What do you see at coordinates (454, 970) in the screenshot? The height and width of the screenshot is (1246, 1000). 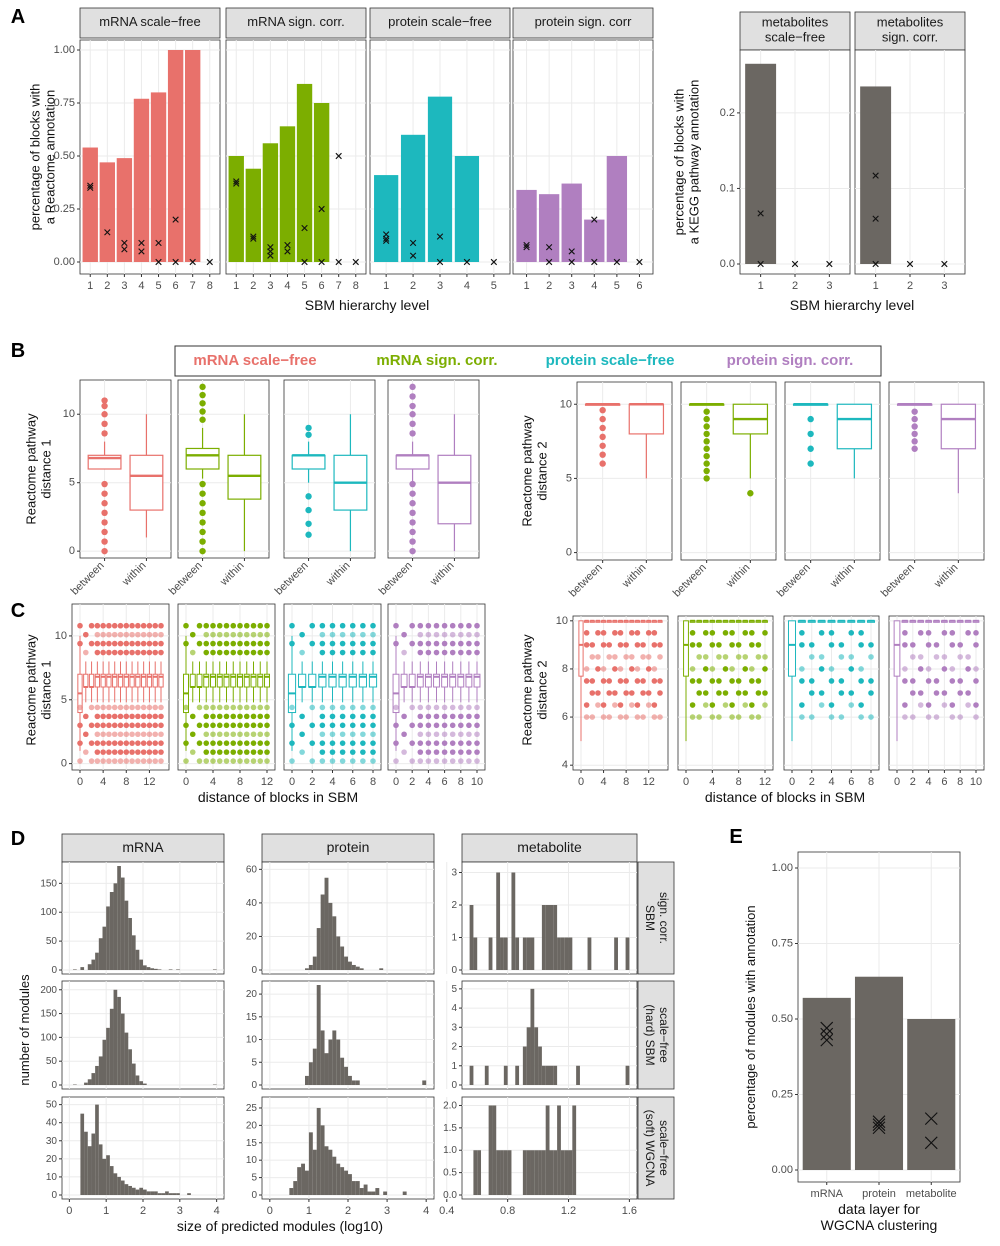 I see `label-line: 0` at bounding box center [454, 970].